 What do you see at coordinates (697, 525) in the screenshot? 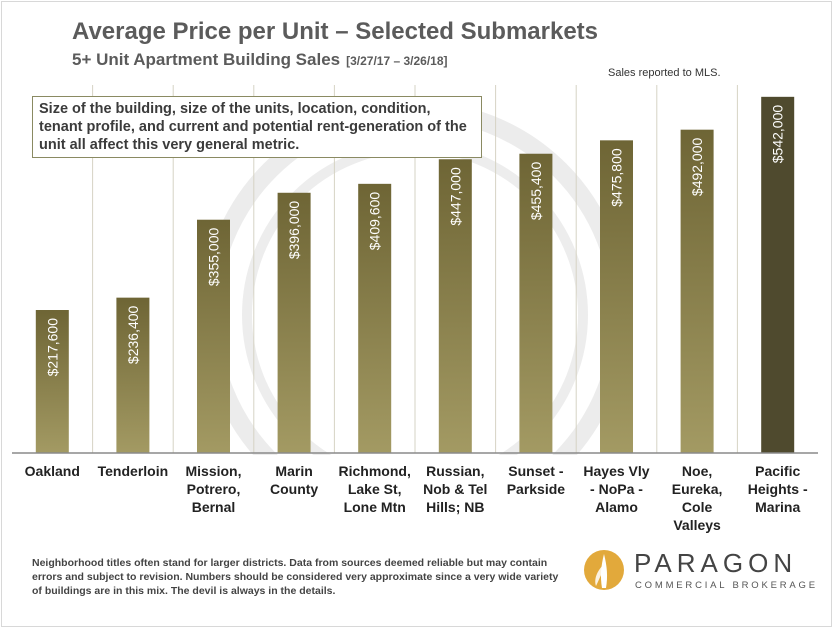
I see `category-label-line: Valleys` at bounding box center [697, 525].